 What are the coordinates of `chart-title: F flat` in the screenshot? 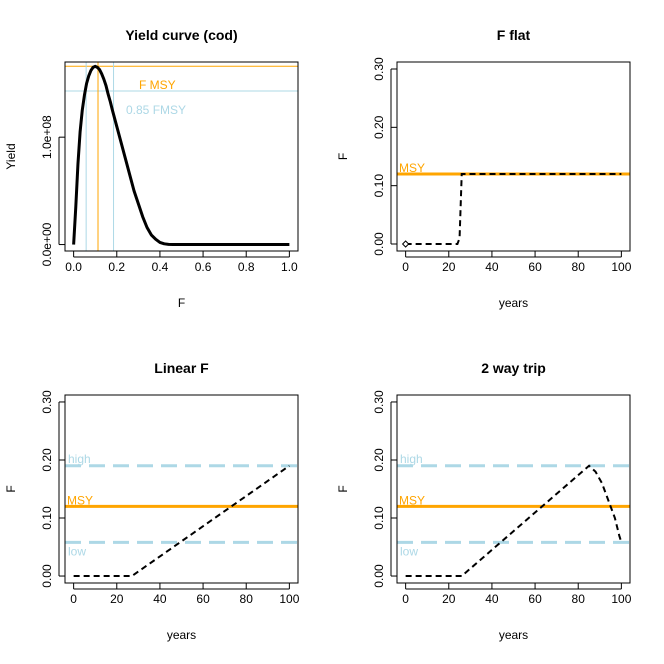 It's located at (514, 35).